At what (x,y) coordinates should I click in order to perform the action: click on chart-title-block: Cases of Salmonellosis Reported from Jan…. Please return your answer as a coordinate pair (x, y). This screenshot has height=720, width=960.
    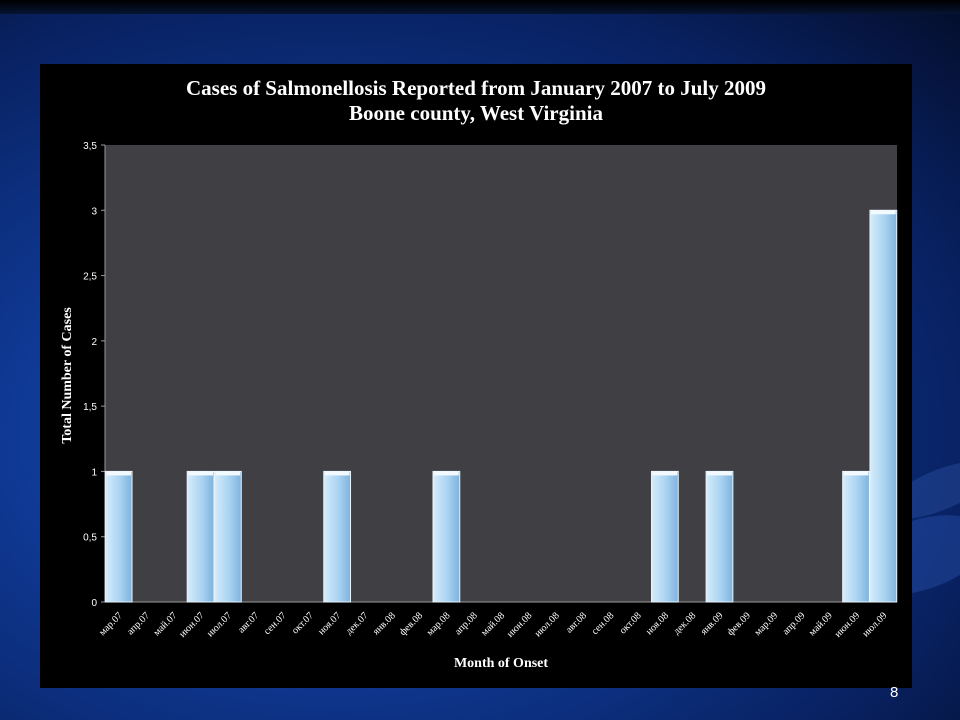
    Looking at the image, I should click on (476, 101).